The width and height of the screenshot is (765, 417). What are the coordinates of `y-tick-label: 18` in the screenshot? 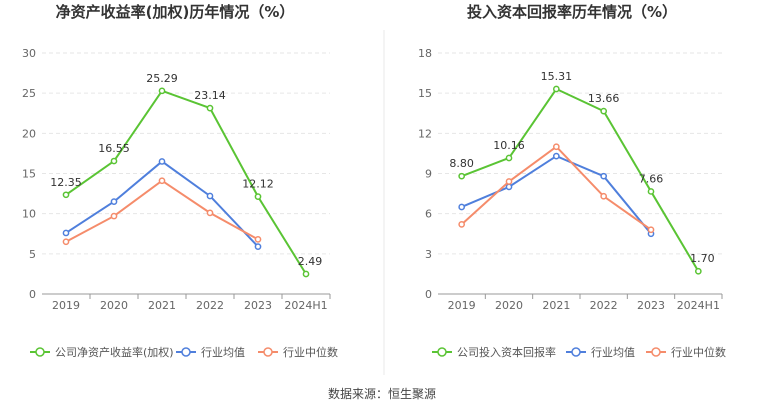 It's located at (425, 53).